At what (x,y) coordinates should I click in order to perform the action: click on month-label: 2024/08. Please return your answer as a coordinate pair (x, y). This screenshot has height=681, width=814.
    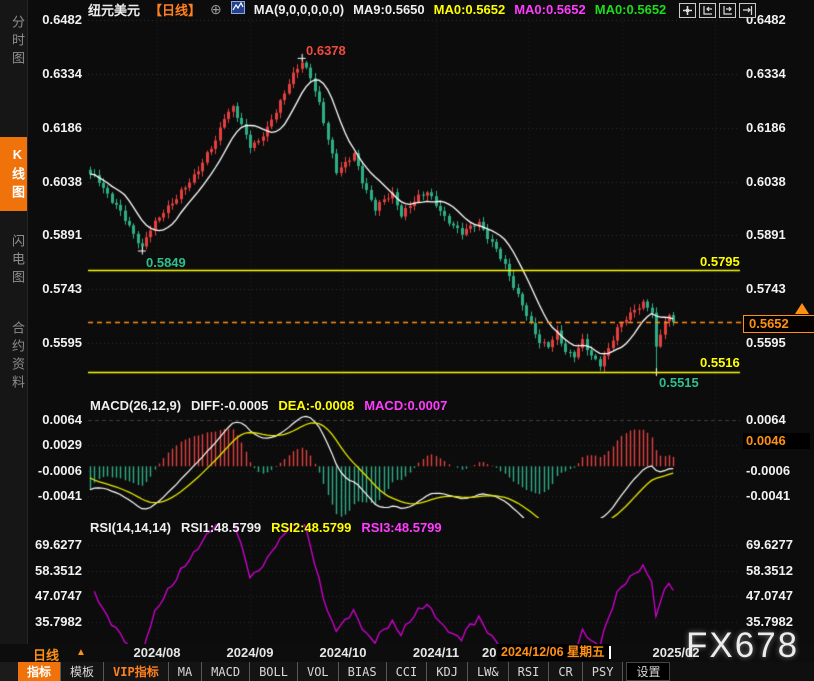
    Looking at the image, I should click on (157, 652).